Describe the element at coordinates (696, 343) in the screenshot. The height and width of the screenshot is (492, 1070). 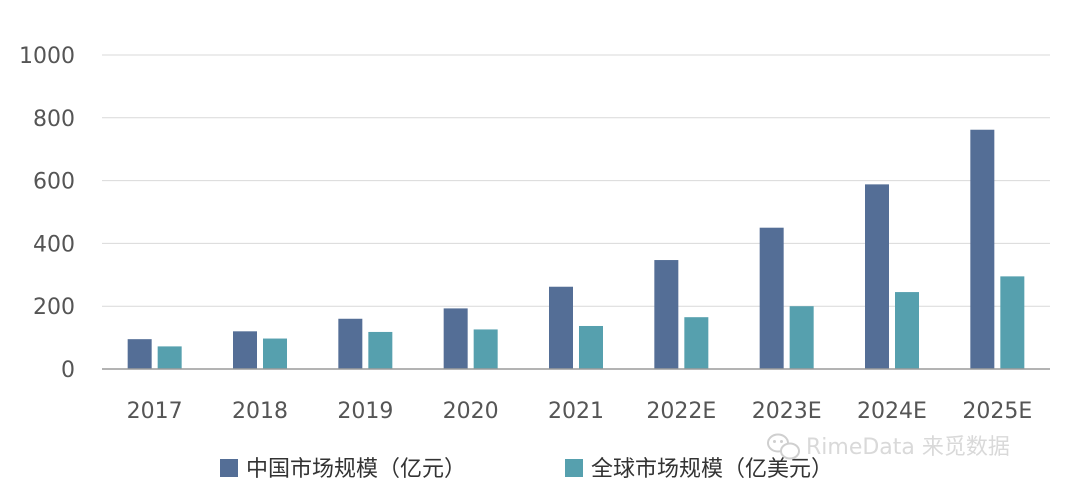
I see `bar-series-2-2022E` at that location.